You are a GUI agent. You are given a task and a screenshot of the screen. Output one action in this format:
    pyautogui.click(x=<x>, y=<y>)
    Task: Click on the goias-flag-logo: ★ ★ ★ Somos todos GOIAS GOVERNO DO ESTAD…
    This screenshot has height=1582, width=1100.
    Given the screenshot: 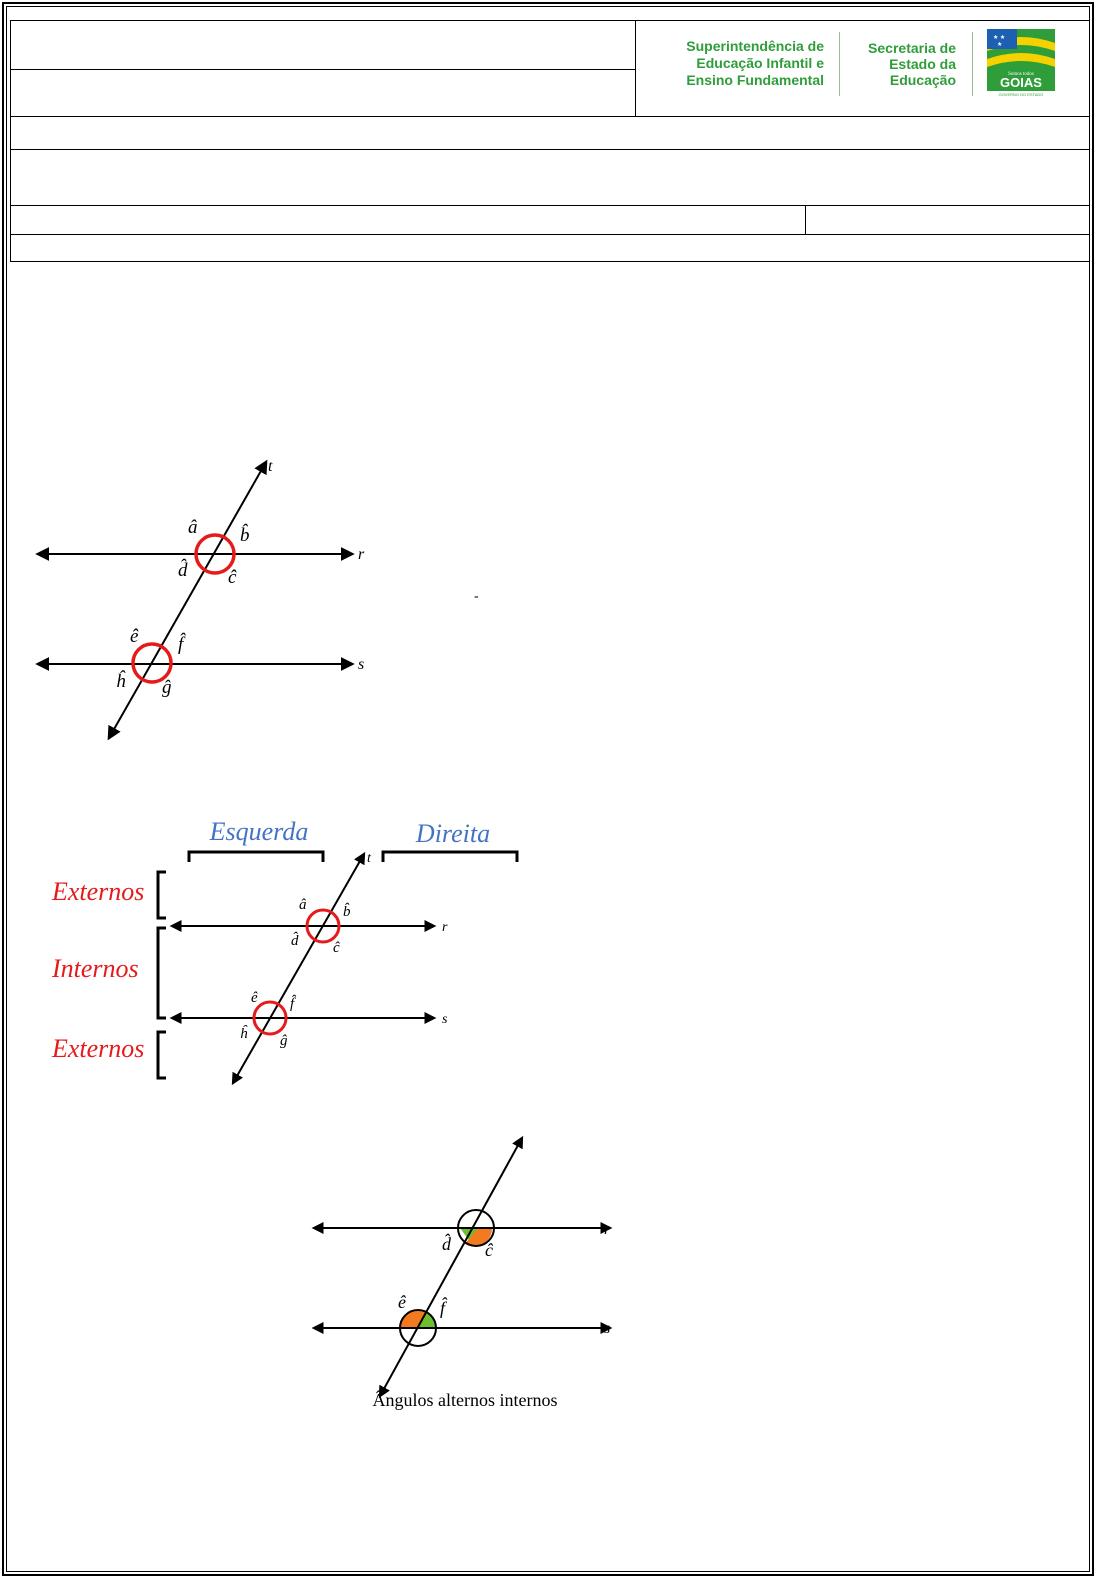 What is the action you would take?
    pyautogui.click(x=1021, y=63)
    